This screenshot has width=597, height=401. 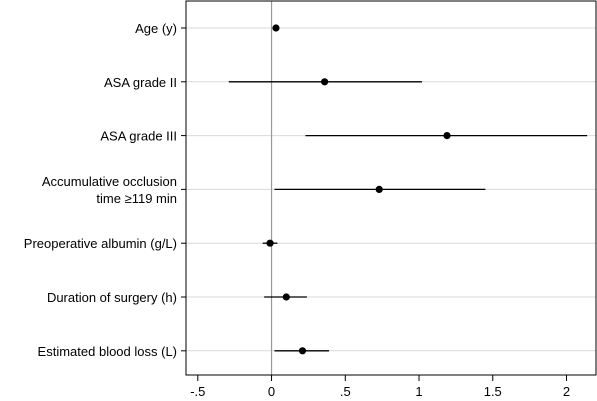 I want to click on x-tick-label: 1, so click(x=418, y=391).